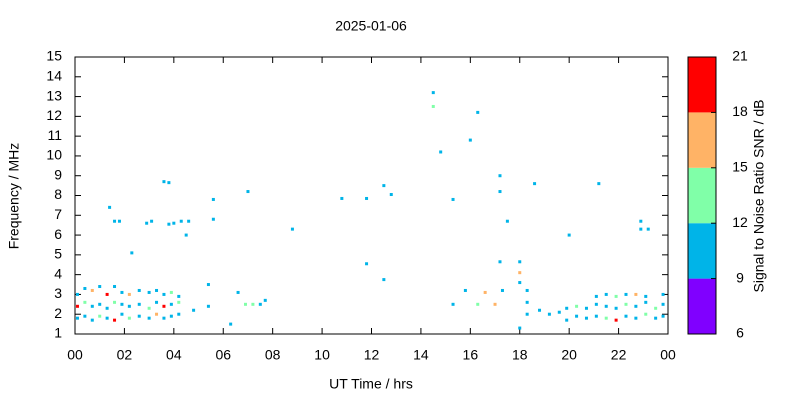  Describe the element at coordinates (740, 111) in the screenshot. I see `colorbar-tick-label: 18` at that location.